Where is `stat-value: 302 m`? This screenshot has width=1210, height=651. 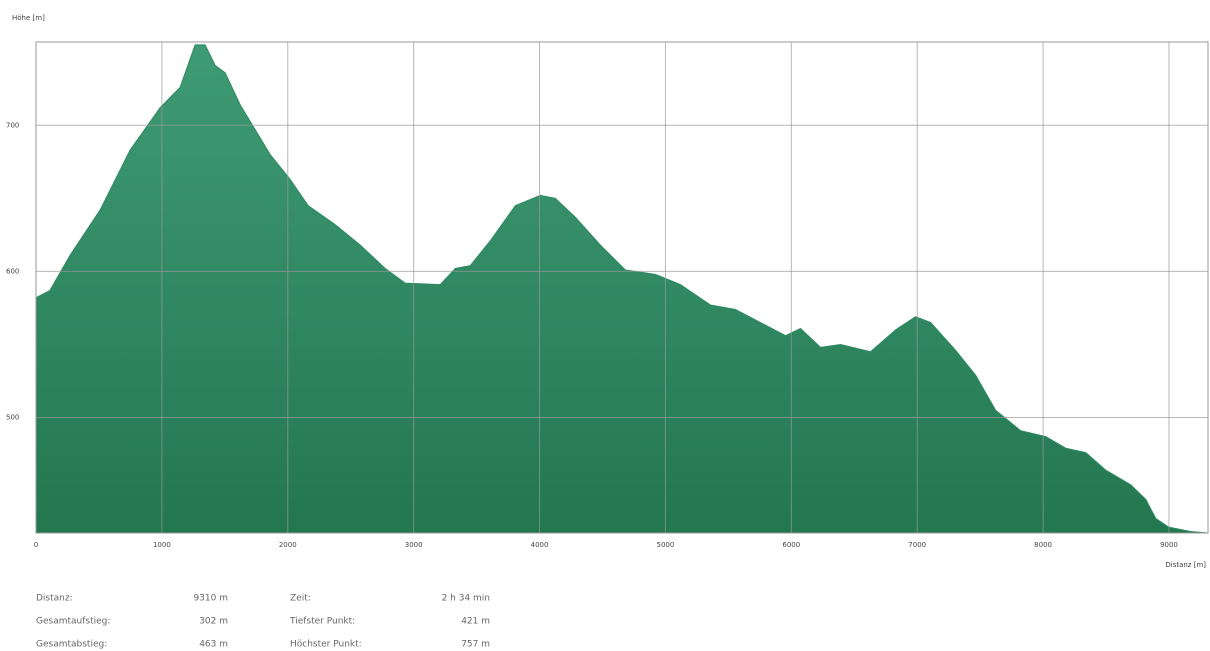 stat-value: 302 m is located at coordinates (213, 622).